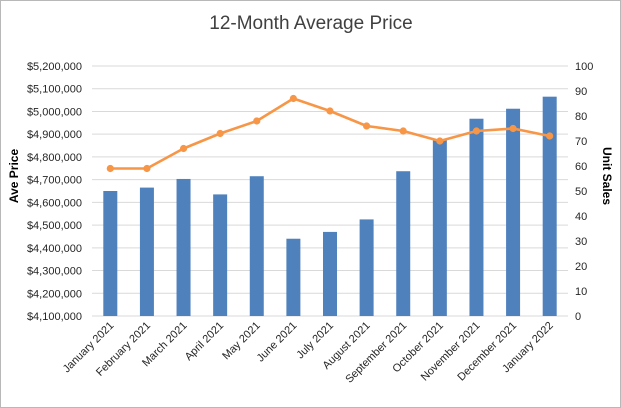  Describe the element at coordinates (584, 67) in the screenshot. I see `y-tick-label-right: 100` at that location.